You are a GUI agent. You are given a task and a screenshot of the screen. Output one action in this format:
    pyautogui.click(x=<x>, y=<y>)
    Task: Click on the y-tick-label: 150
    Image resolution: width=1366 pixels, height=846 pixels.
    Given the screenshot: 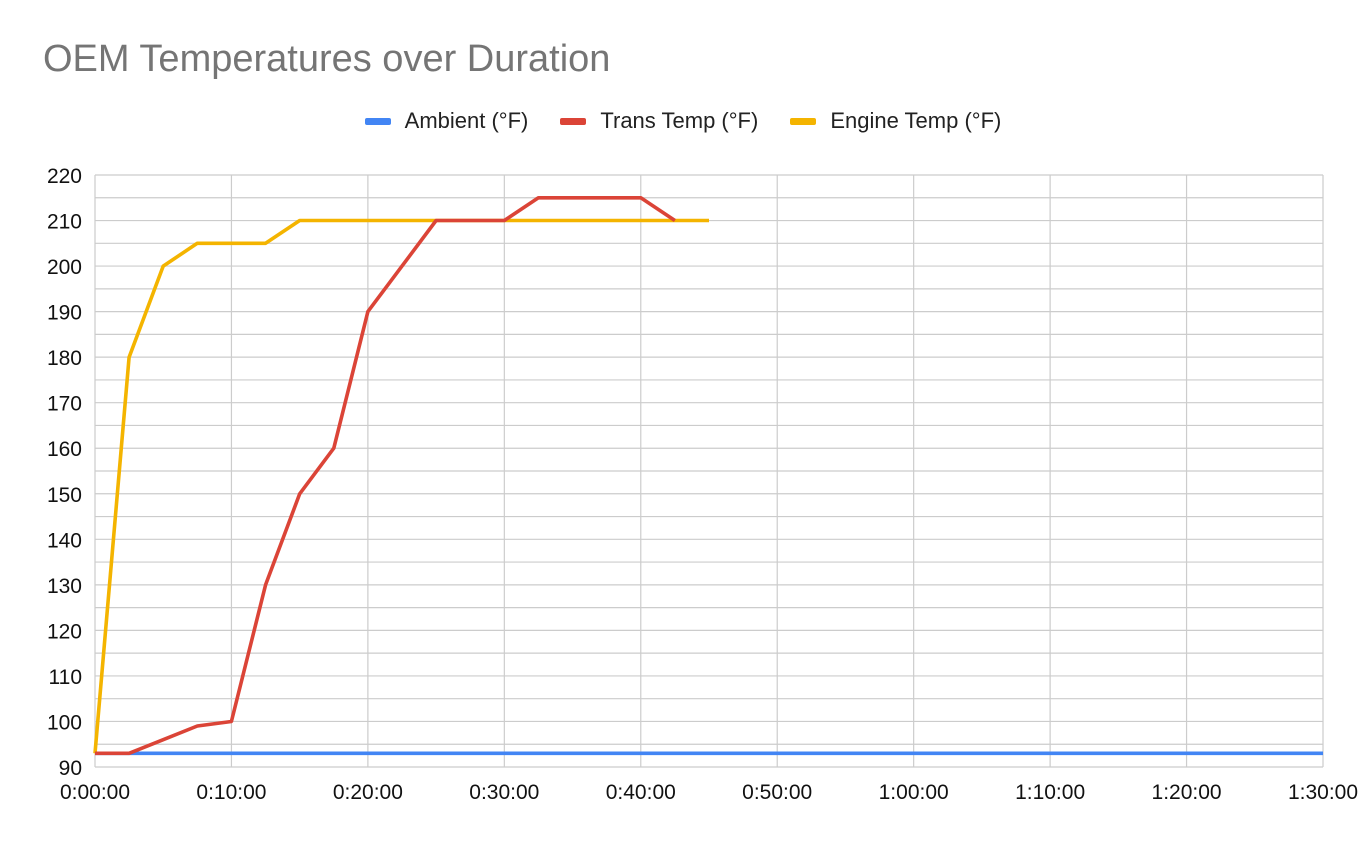 What is the action you would take?
    pyautogui.click(x=64, y=495)
    